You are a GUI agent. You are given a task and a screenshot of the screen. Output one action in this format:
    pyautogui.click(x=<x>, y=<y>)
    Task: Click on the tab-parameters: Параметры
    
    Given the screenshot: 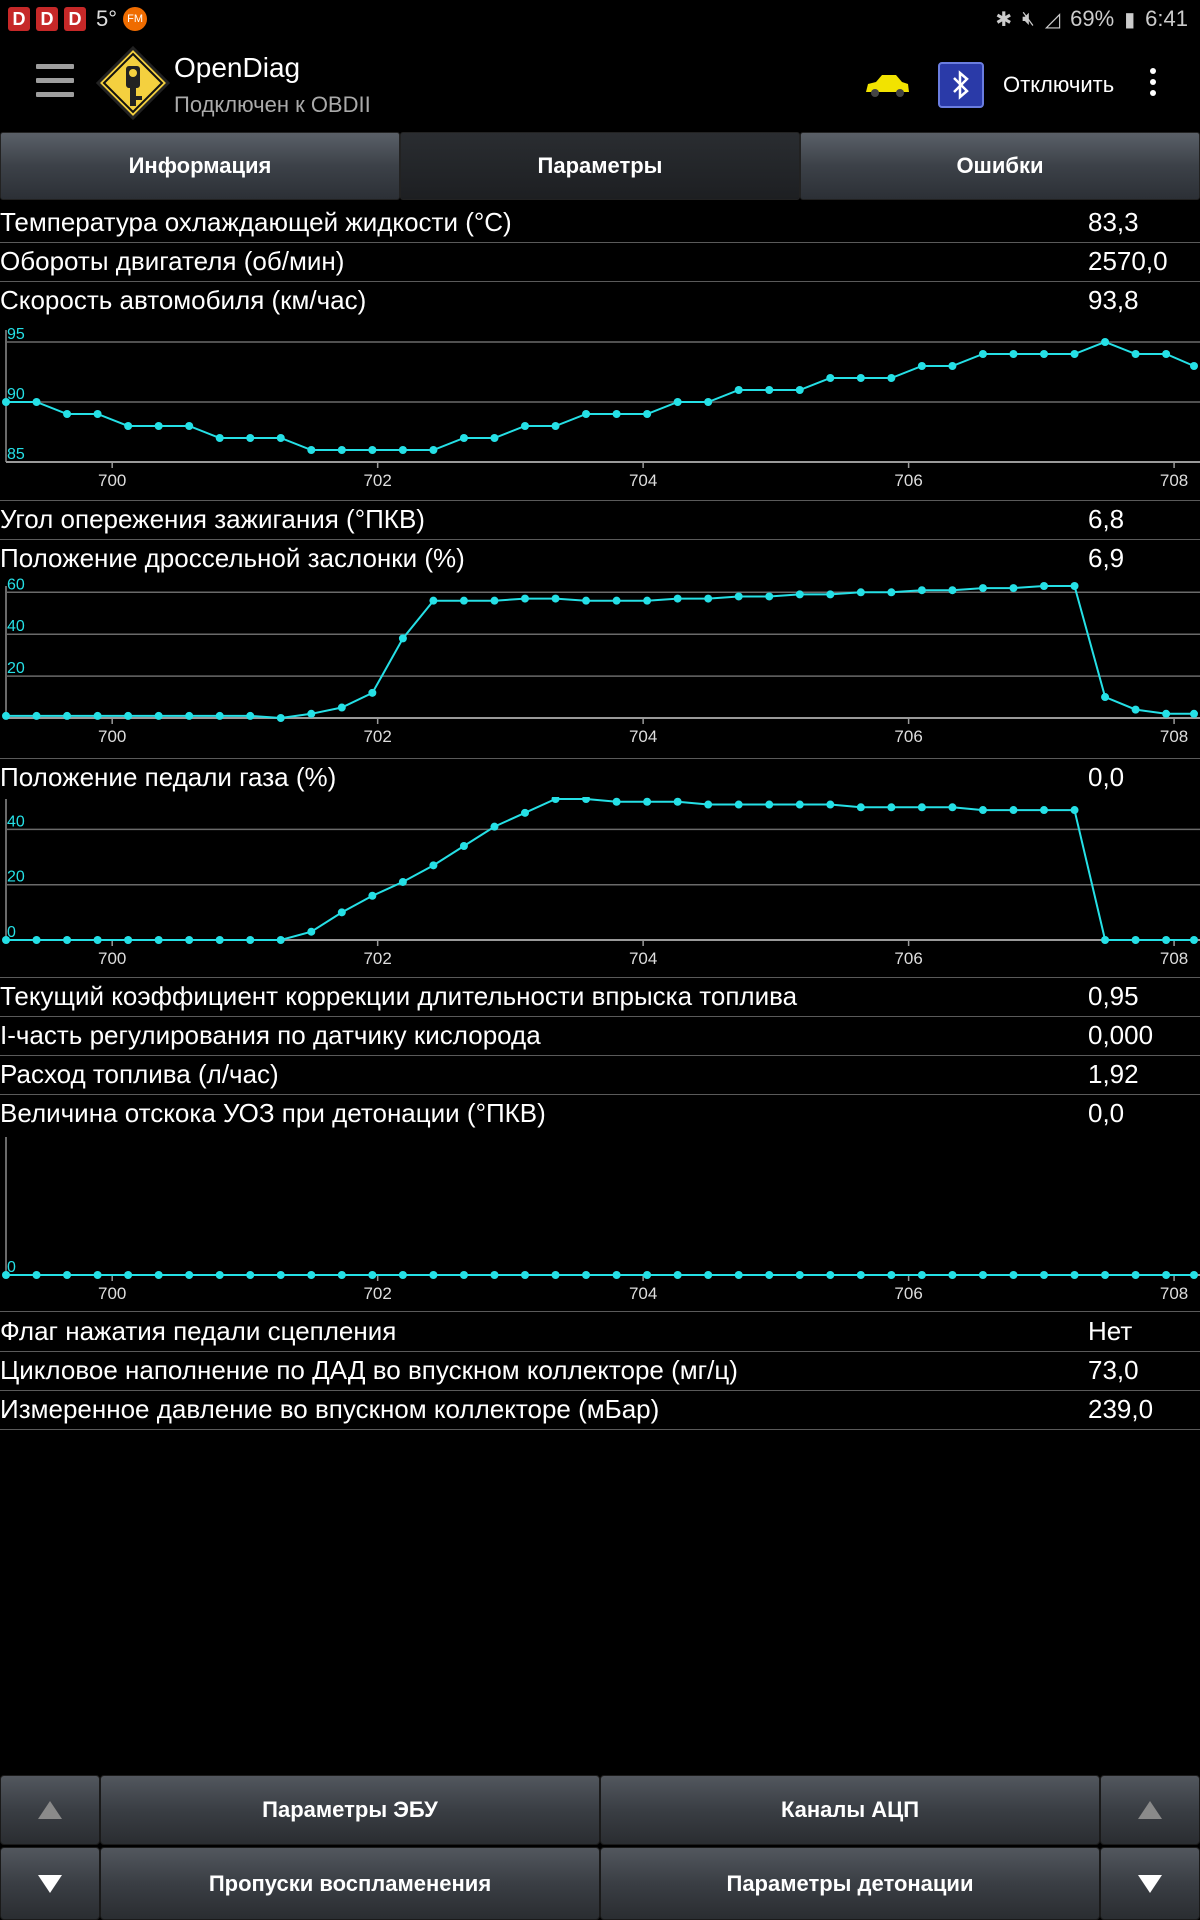 What is the action you would take?
    pyautogui.click(x=600, y=166)
    